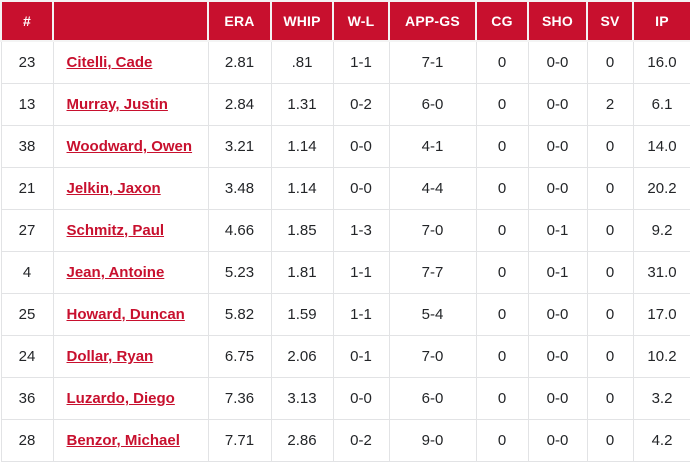 This screenshot has height=462, width=690. I want to click on stat-cell-ip: 17.0, so click(661, 314).